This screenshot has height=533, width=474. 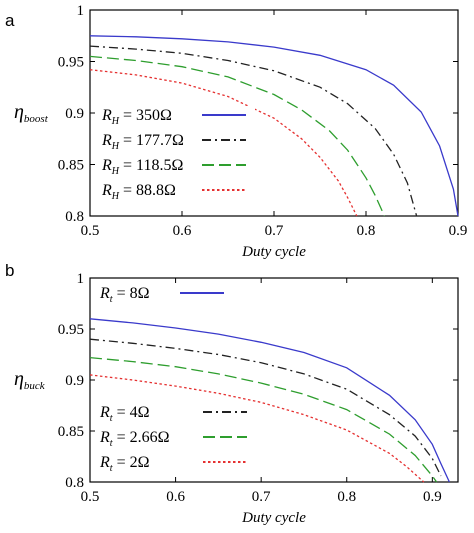 I want to click on legend-label: RH = 177.7Ω, so click(x=142, y=142).